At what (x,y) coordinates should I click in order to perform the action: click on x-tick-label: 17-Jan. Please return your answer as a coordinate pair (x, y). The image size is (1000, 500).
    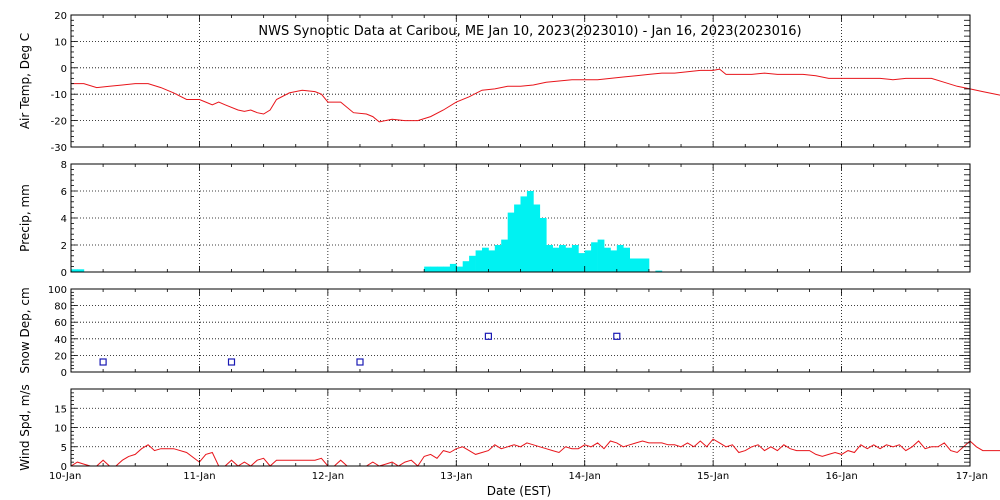
    Looking at the image, I should click on (972, 476).